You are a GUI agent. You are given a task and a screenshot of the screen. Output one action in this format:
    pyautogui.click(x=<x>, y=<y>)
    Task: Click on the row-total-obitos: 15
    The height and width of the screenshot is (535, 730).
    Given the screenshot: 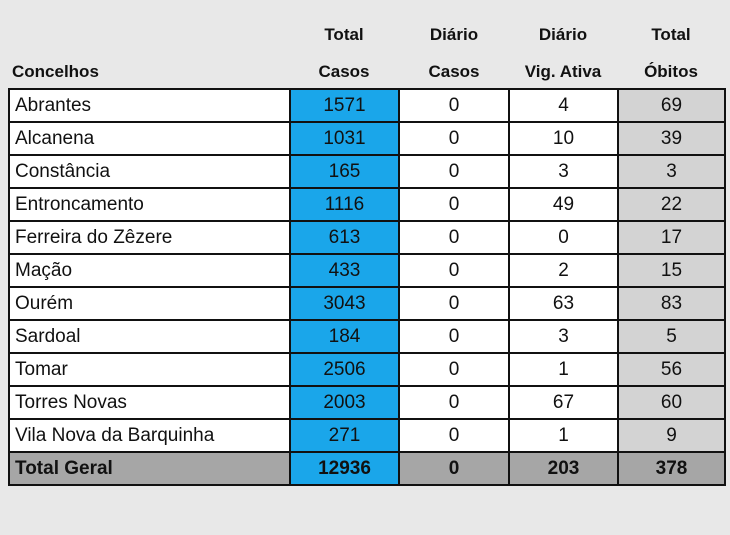 What is the action you would take?
    pyautogui.click(x=671, y=270)
    